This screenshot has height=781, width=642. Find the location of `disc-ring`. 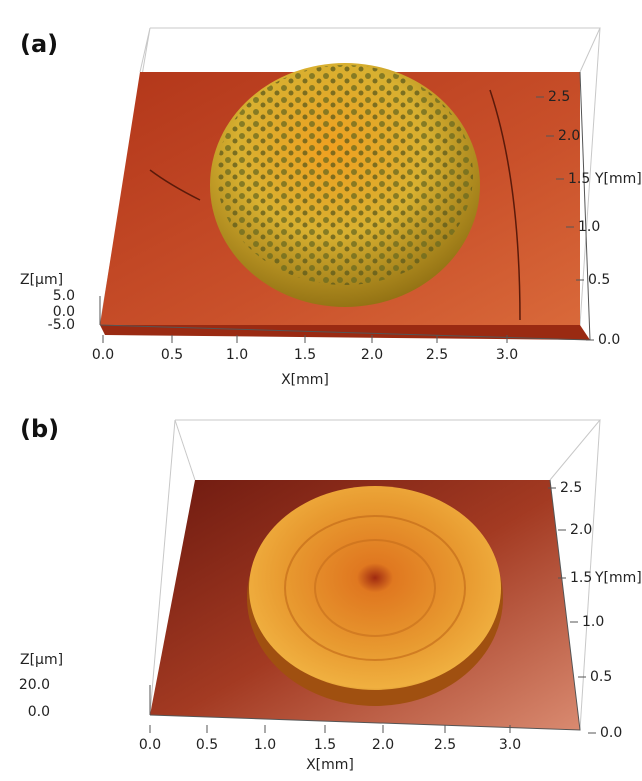

disc-ring is located at coordinates (375, 588).